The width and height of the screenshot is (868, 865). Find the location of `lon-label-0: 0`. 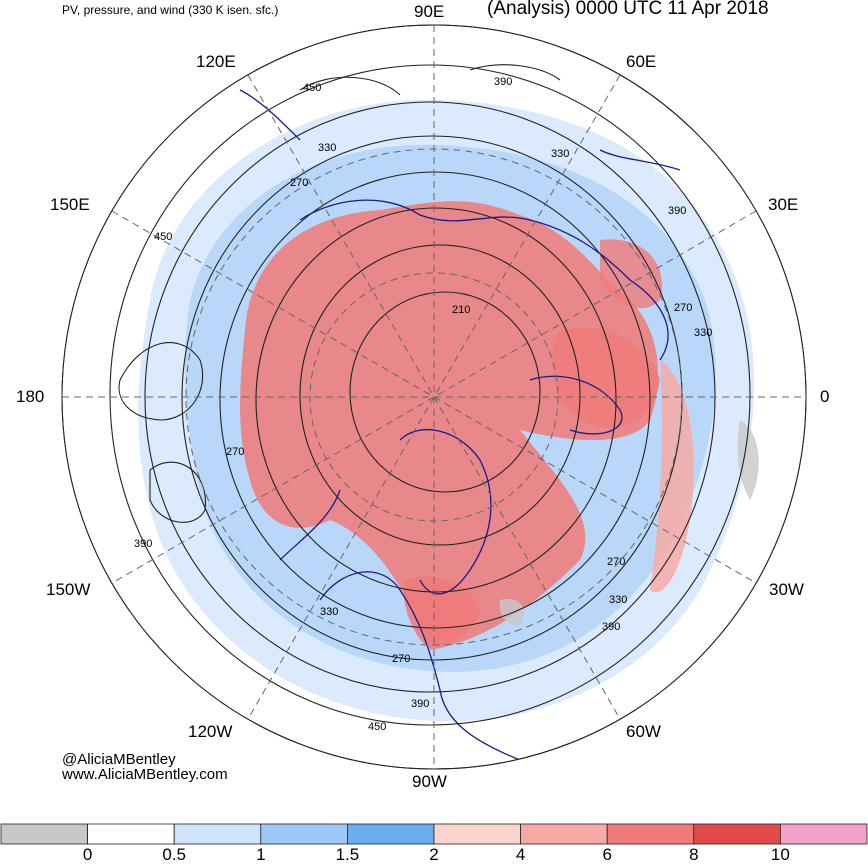

lon-label-0: 0 is located at coordinates (825, 396).